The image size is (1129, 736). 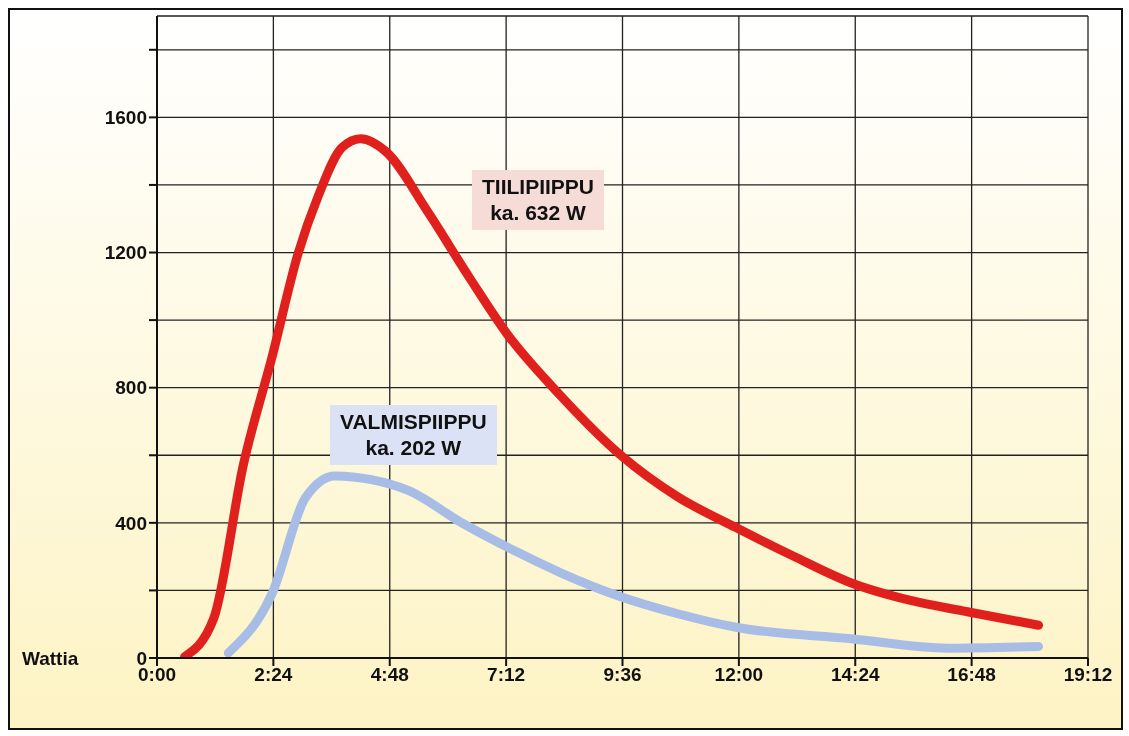 I want to click on x-tick-label: 19:12, so click(x=1088, y=675).